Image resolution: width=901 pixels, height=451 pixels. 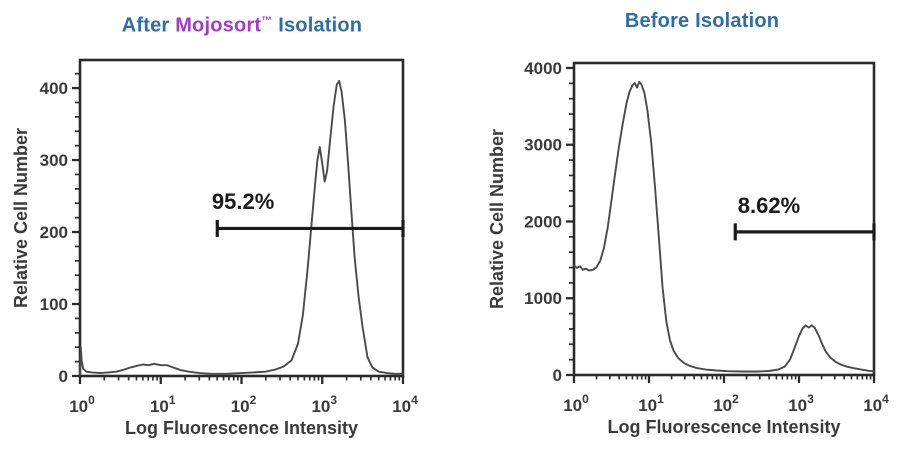 What do you see at coordinates (543, 221) in the screenshot?
I see `y-tick-label: 2000` at bounding box center [543, 221].